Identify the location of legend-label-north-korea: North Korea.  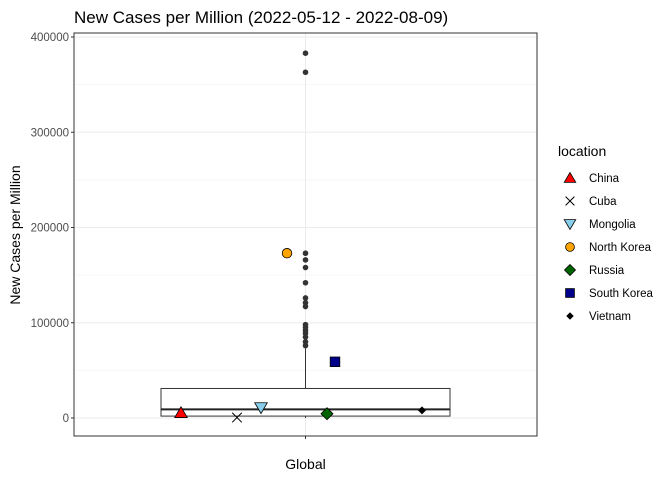
(620, 248).